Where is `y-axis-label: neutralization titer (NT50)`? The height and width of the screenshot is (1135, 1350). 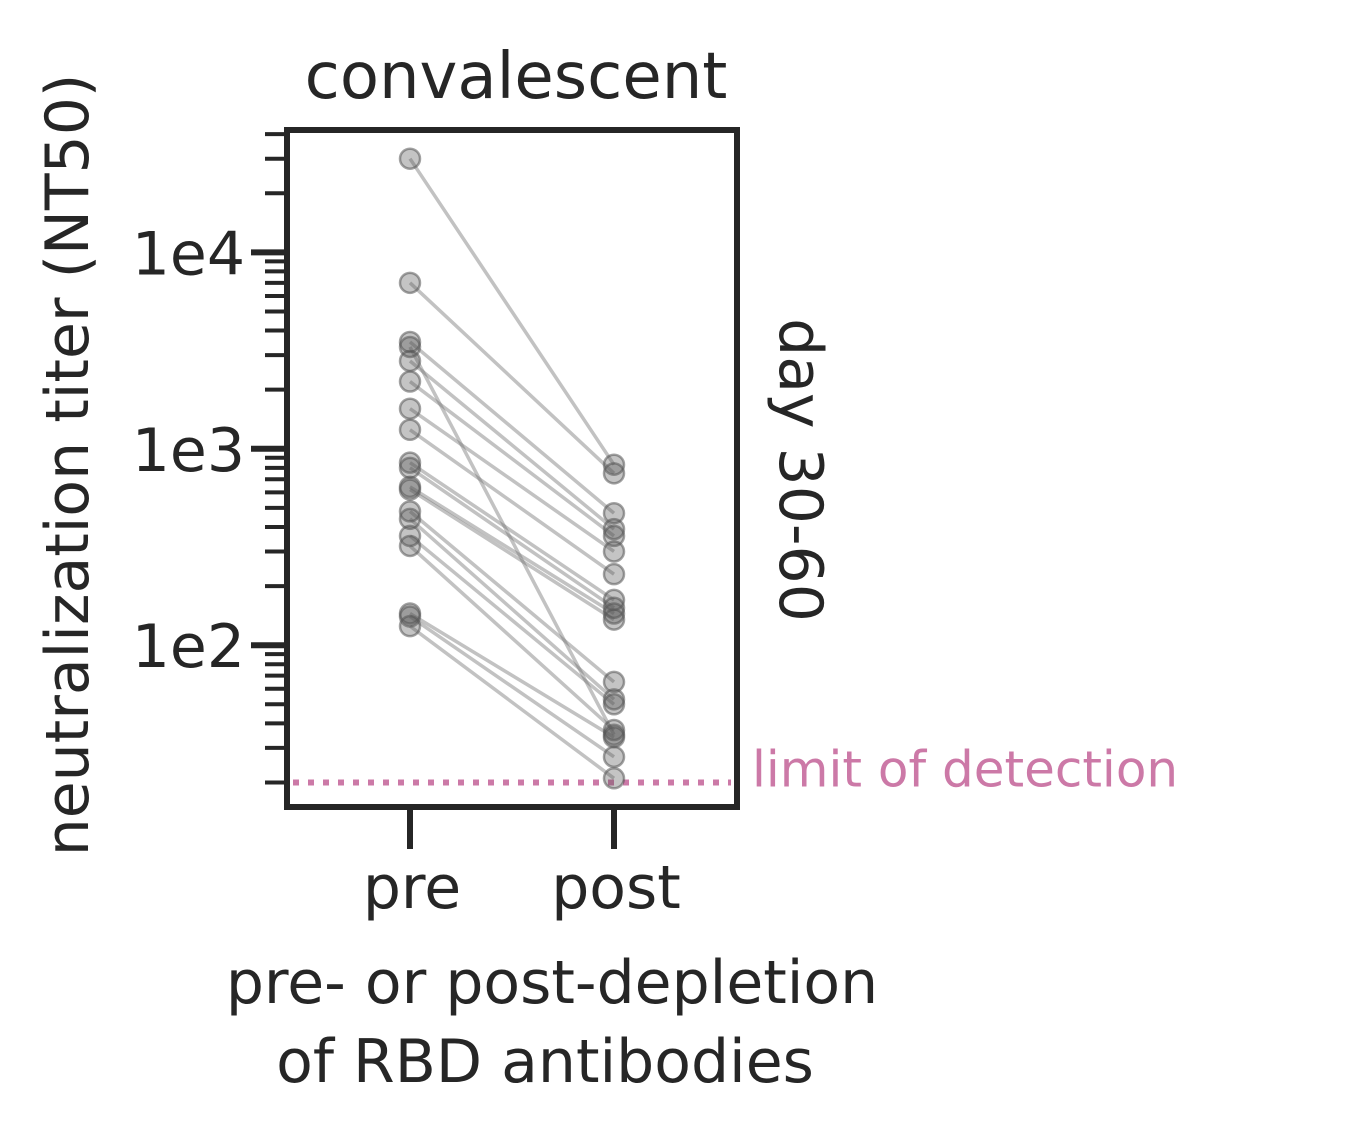
y-axis-label: neutralization titer (NT50) is located at coordinates (68, 465).